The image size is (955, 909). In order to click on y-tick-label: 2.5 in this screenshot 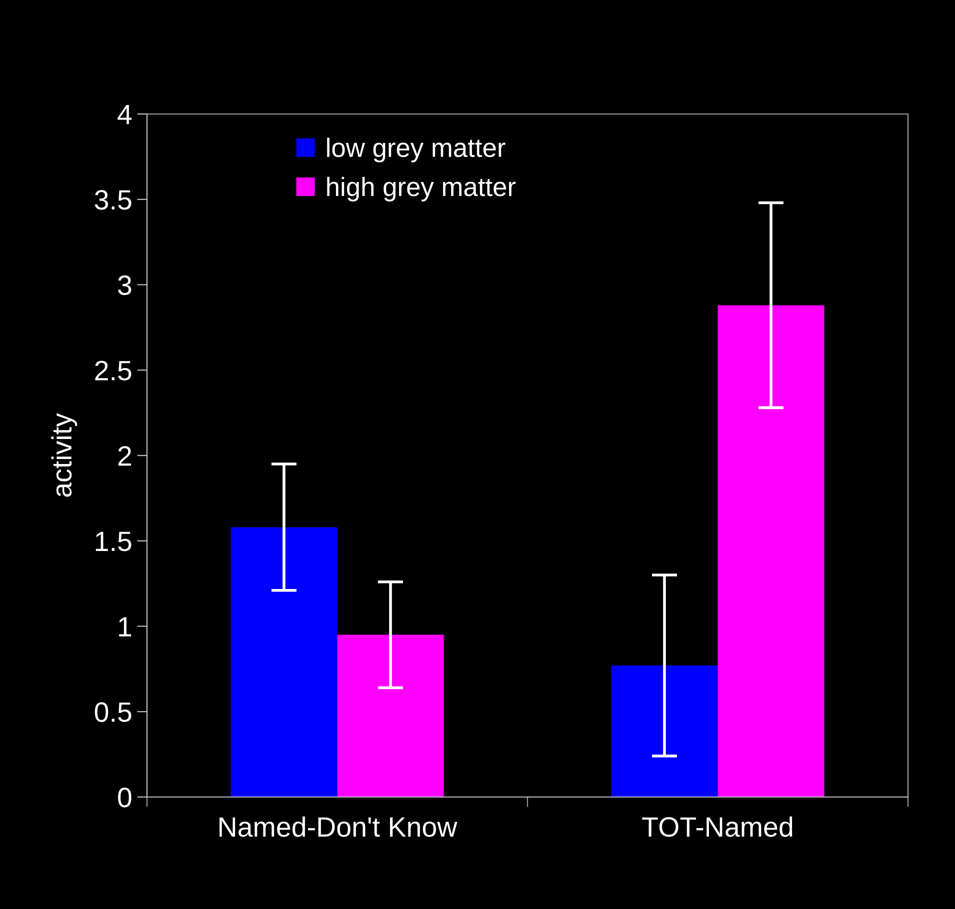, I will do `click(113, 370)`.